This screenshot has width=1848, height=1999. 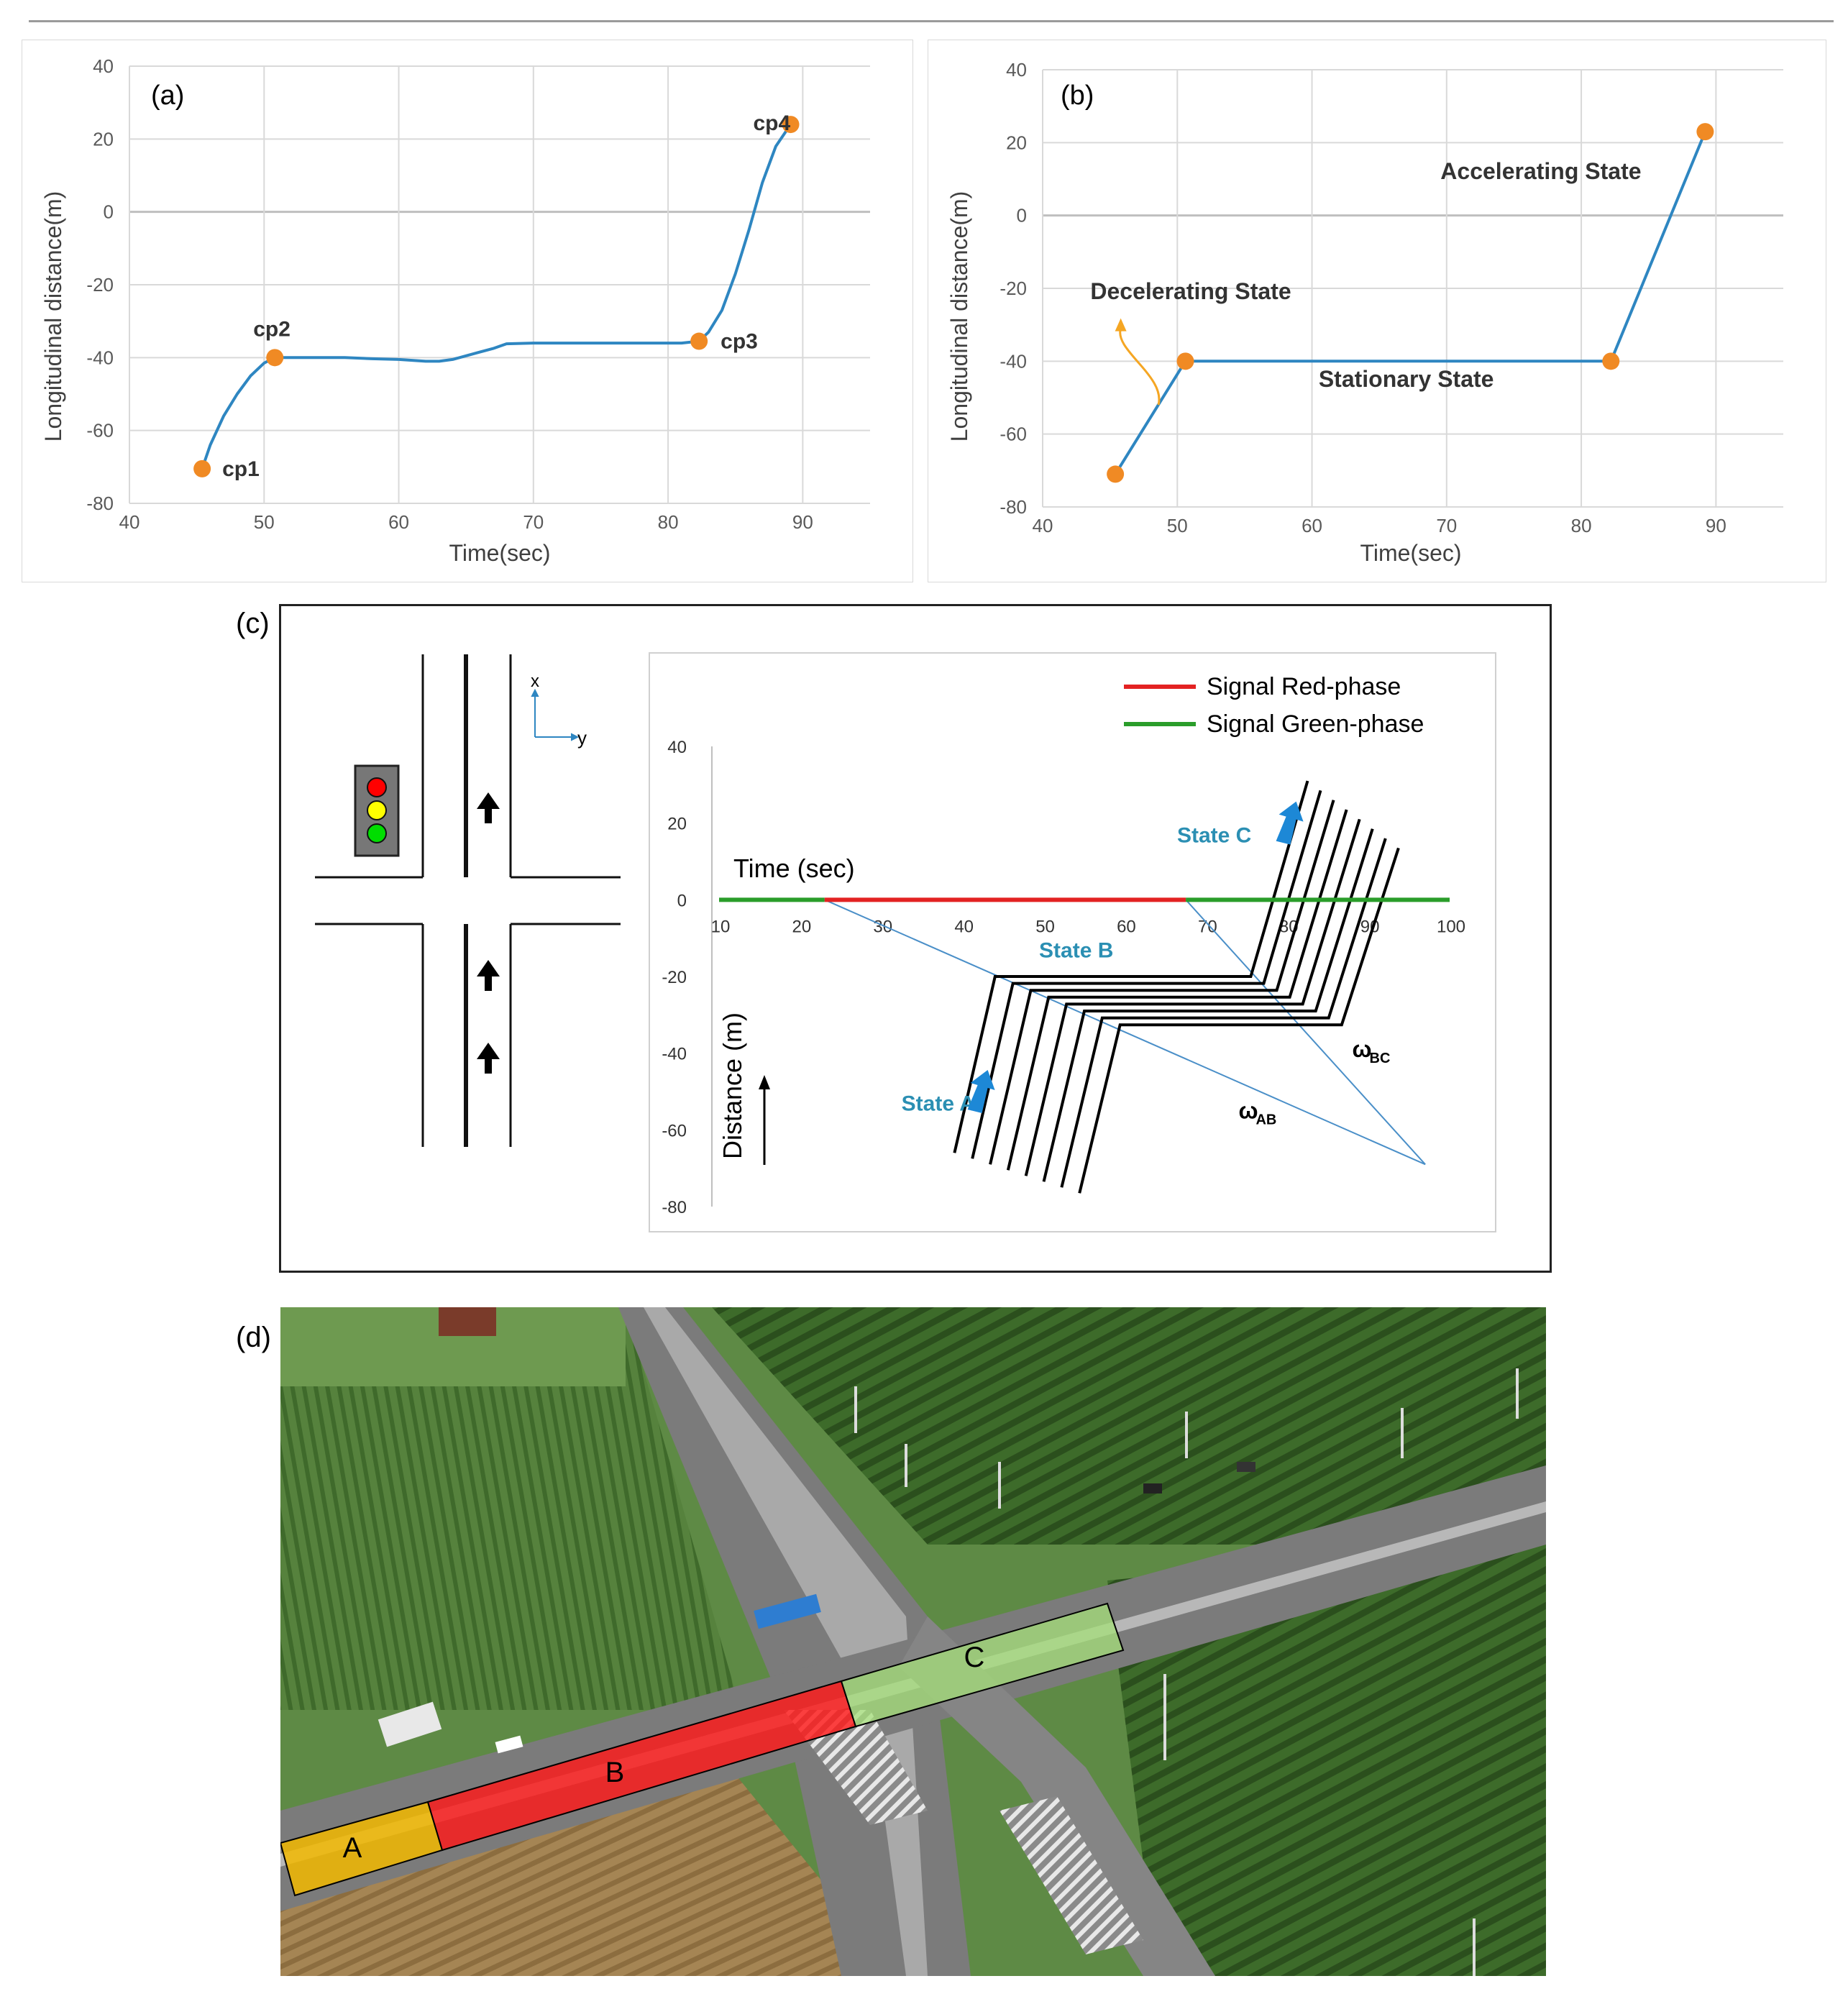 I want to click on x-tick-label: 10, so click(x=721, y=926).